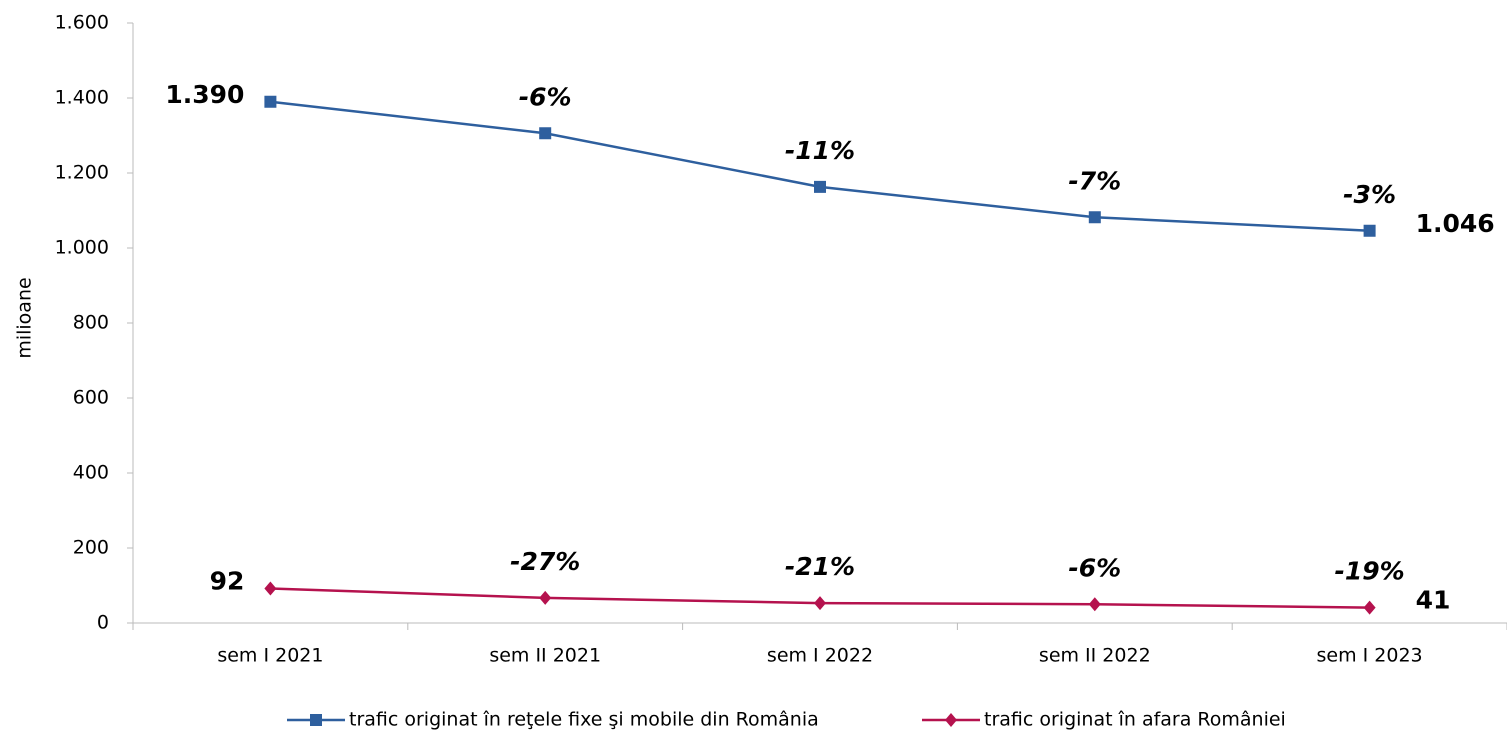  Describe the element at coordinates (82, 248) in the screenshot. I see `y-tick-label: 1.000` at that location.